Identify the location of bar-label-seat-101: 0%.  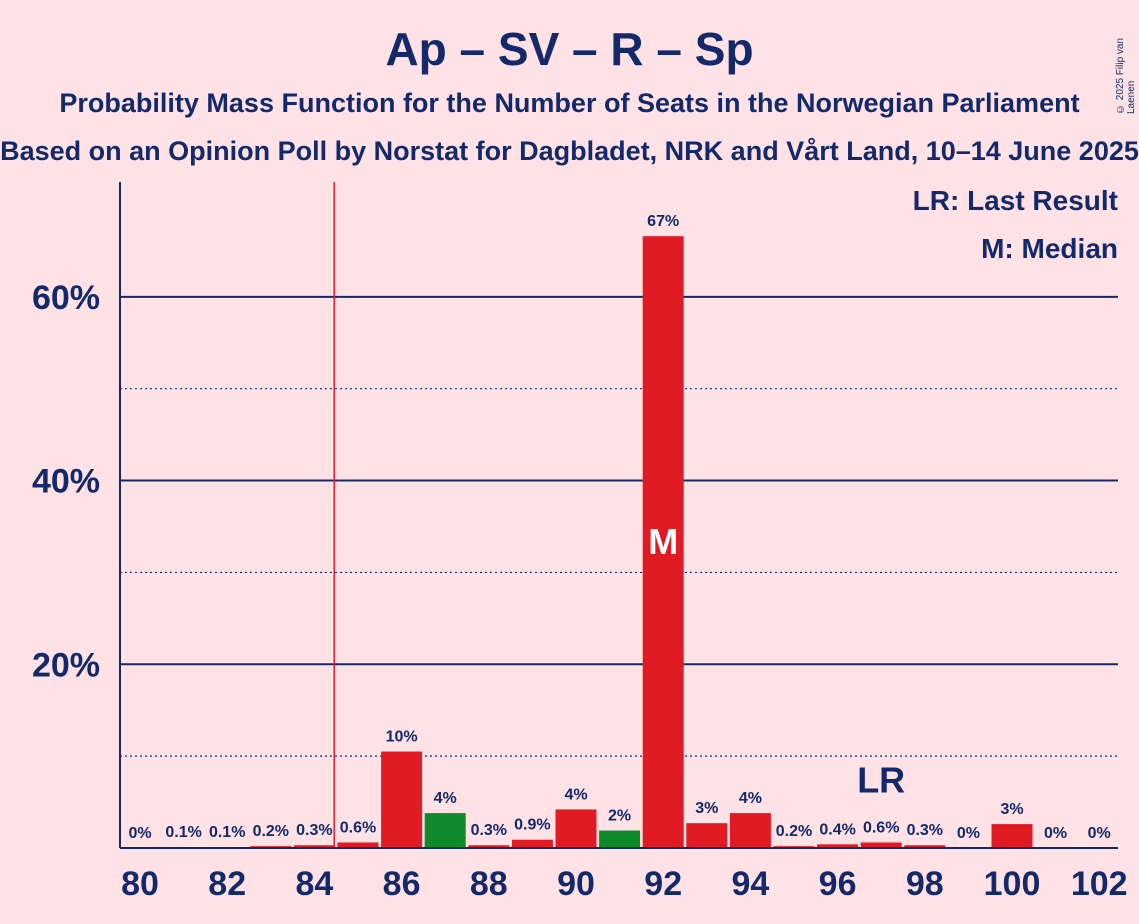
(1055, 833).